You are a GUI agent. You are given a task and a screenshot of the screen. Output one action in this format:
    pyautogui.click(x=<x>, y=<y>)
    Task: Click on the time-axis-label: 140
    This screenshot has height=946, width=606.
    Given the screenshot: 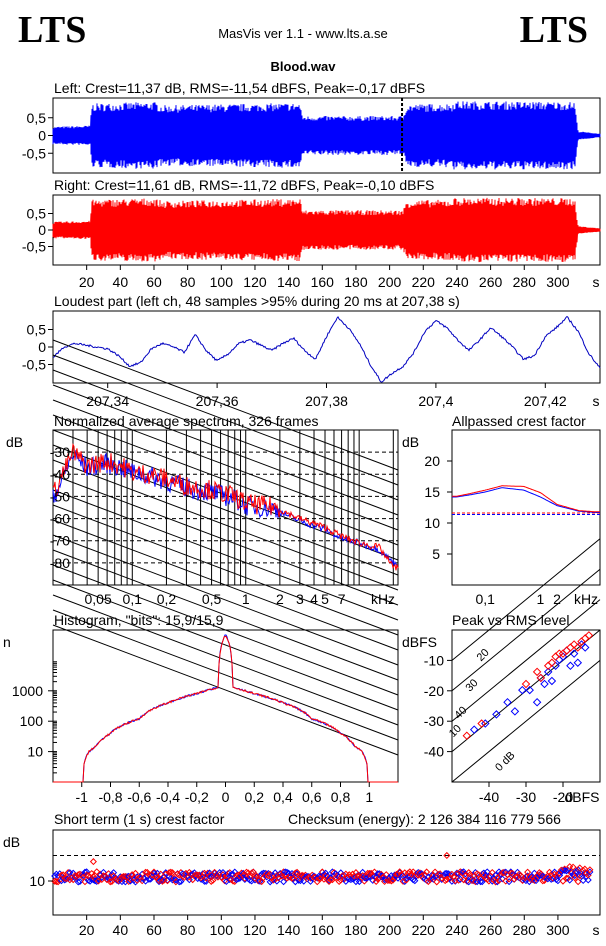 What is the action you would take?
    pyautogui.click(x=289, y=282)
    